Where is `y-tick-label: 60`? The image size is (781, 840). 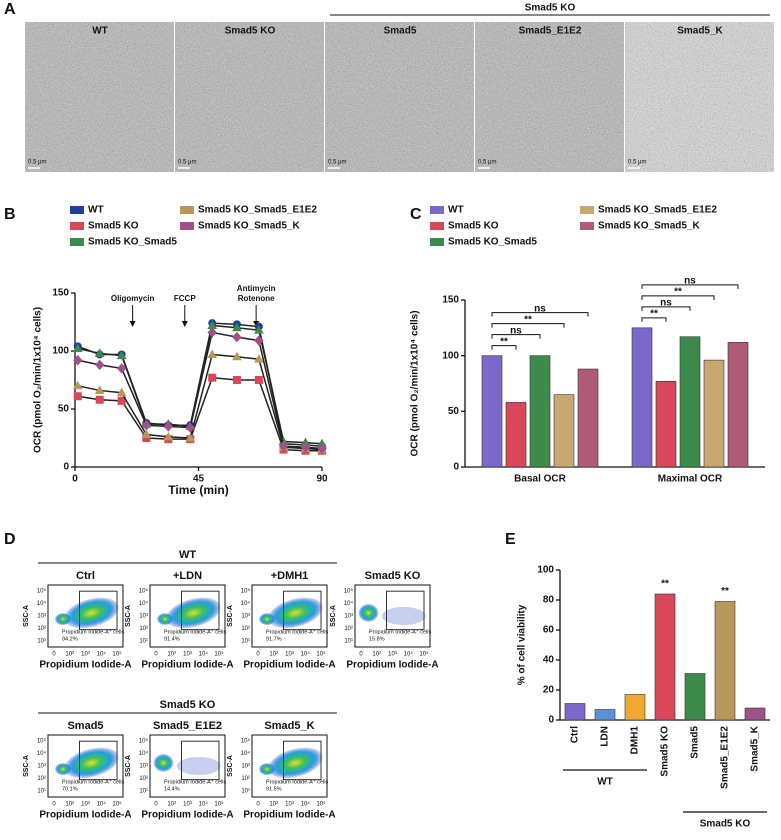 y-tick-label: 60 is located at coordinates (549, 630).